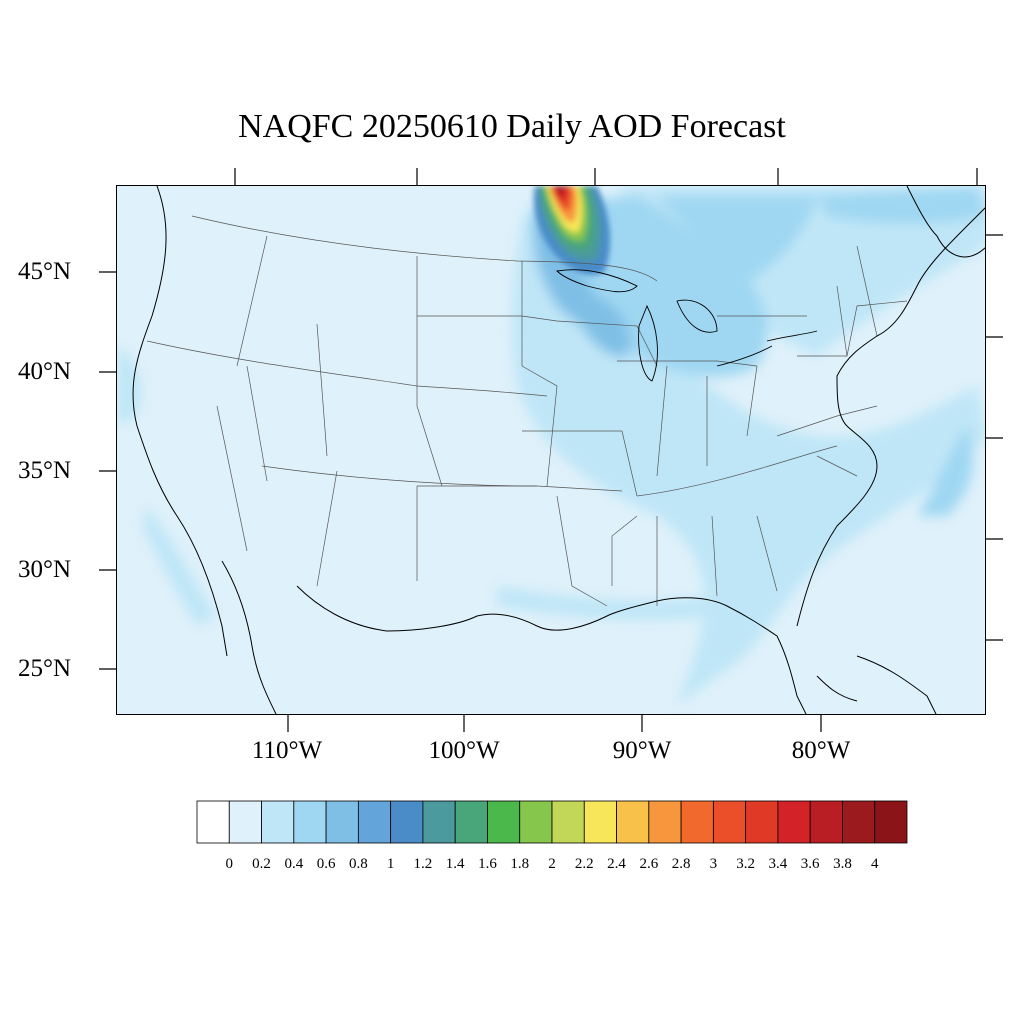  Describe the element at coordinates (464, 750) in the screenshot. I see `lon-label-100: 100°W` at that location.